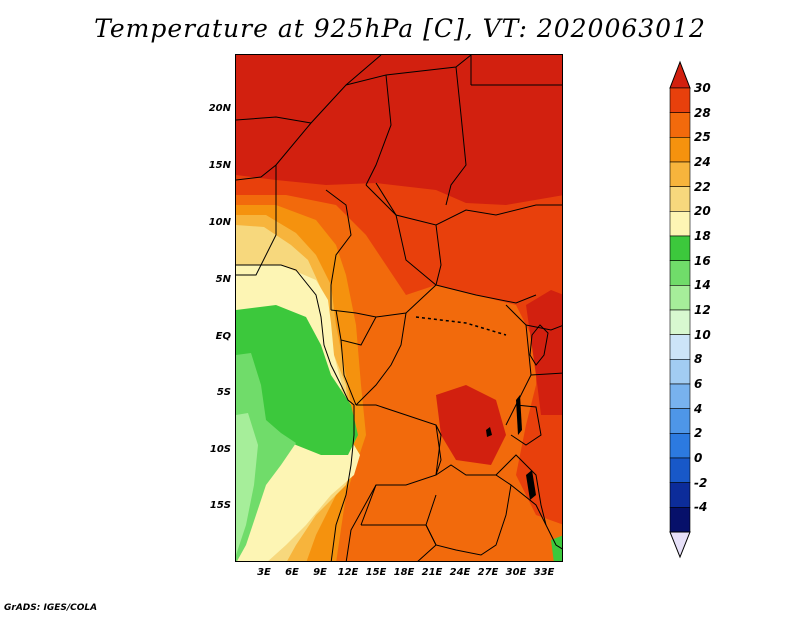  I want to click on credit-text: GrADS: IGES/COLA, so click(51, 608).